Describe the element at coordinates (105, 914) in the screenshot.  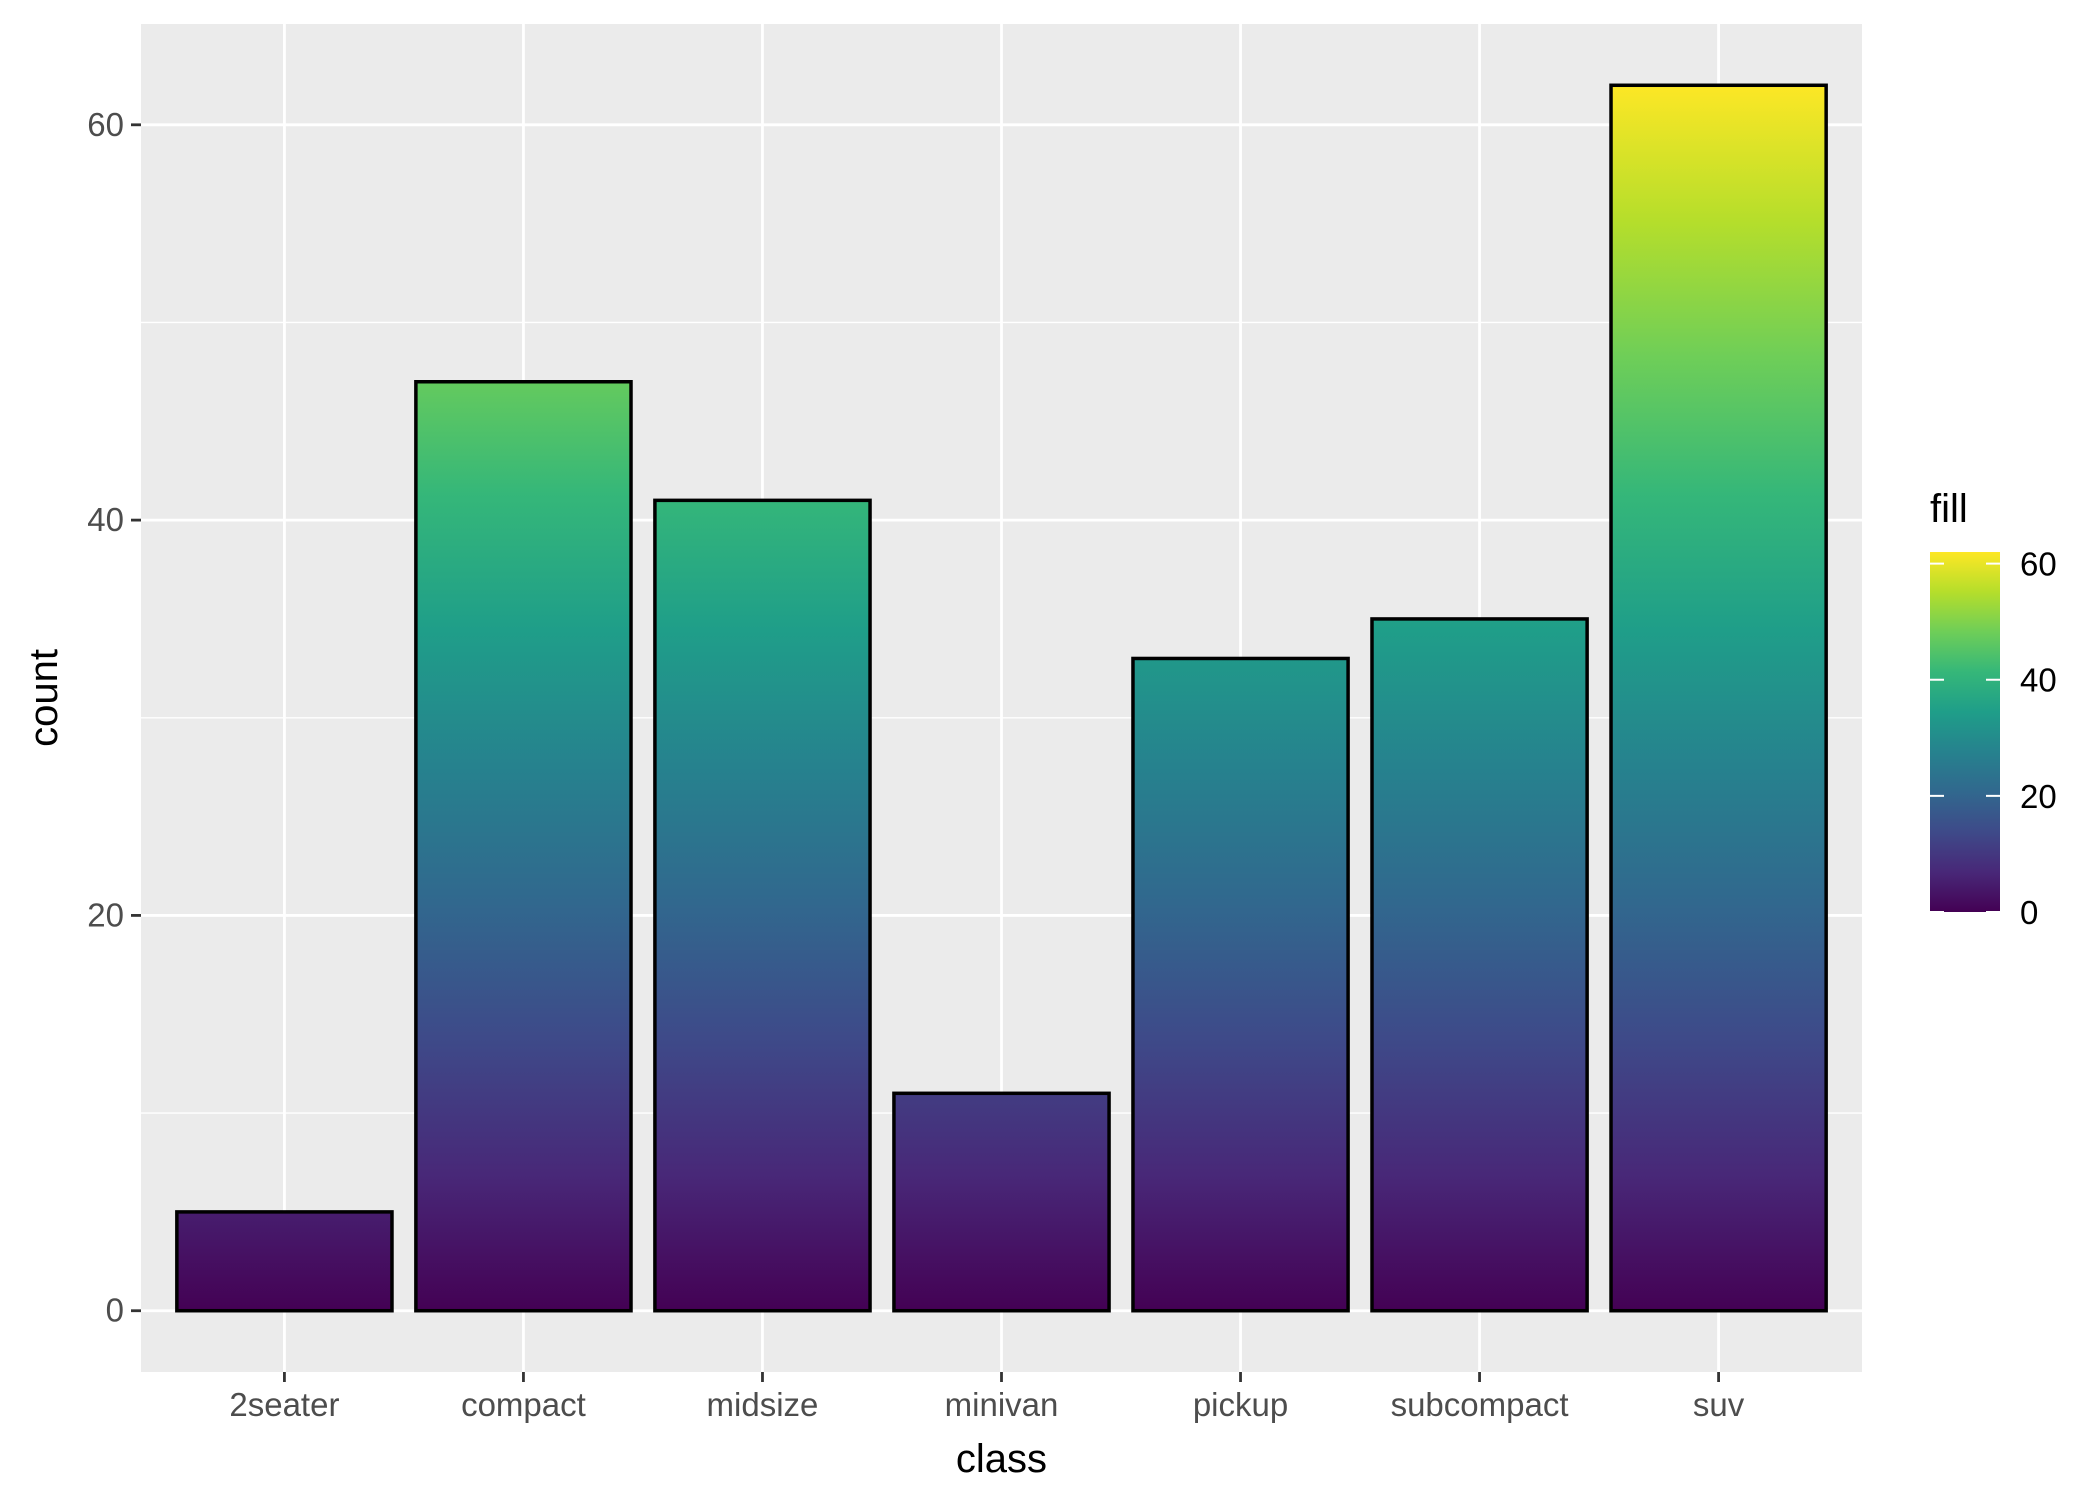
I see `y-tick-label: 20` at that location.